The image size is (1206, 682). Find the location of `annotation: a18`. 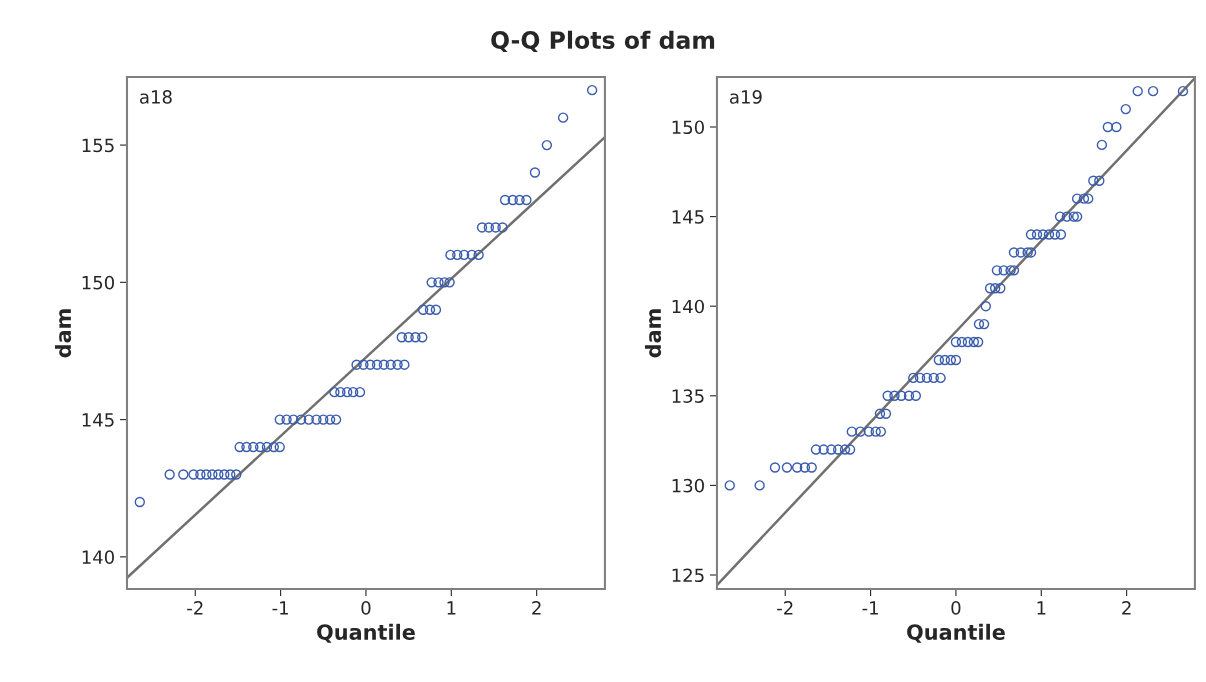

annotation: a18 is located at coordinates (156, 97).